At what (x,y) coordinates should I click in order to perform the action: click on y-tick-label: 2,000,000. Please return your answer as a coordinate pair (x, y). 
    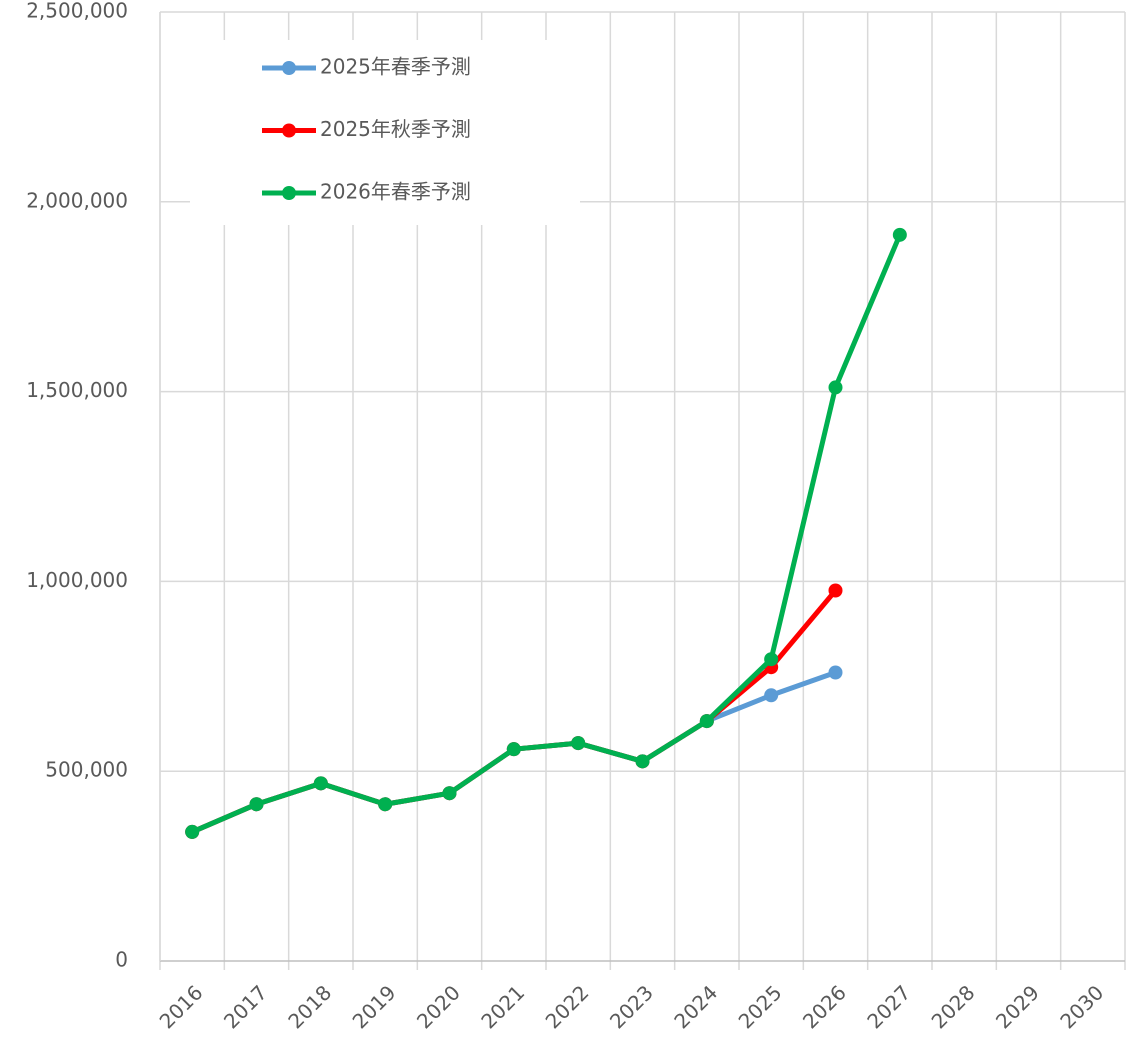
    Looking at the image, I should click on (77, 200).